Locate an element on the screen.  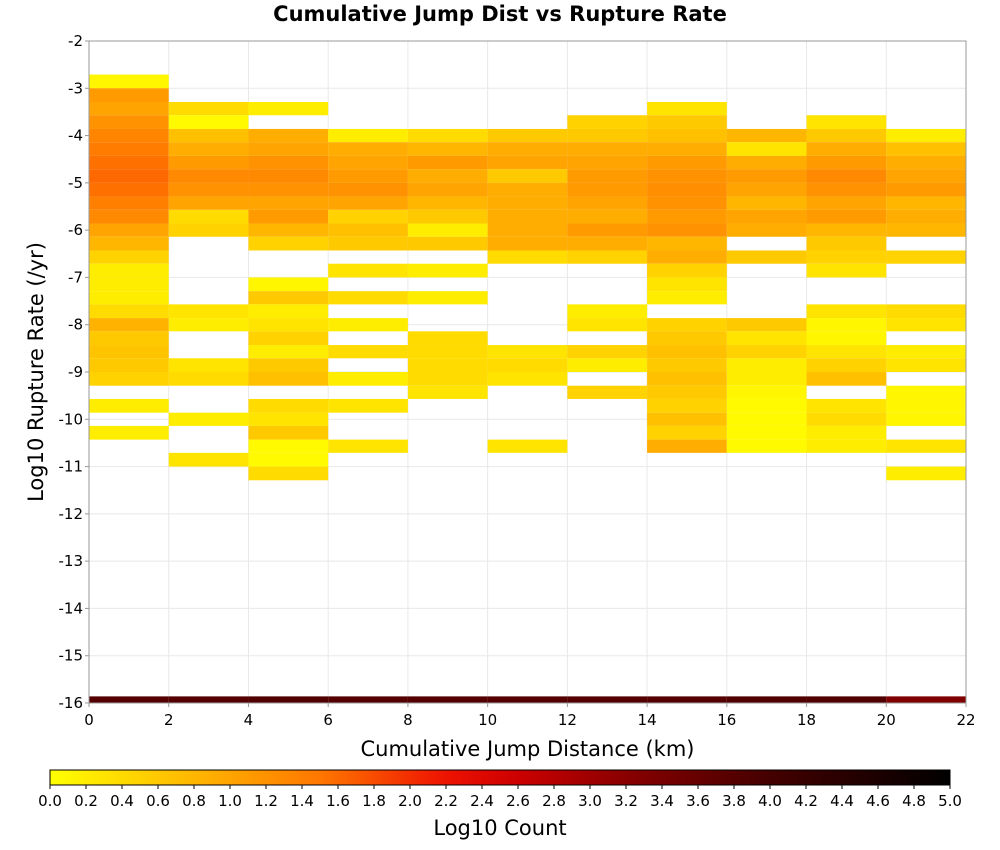
colorbar-tick-label: 1.0 is located at coordinates (230, 801).